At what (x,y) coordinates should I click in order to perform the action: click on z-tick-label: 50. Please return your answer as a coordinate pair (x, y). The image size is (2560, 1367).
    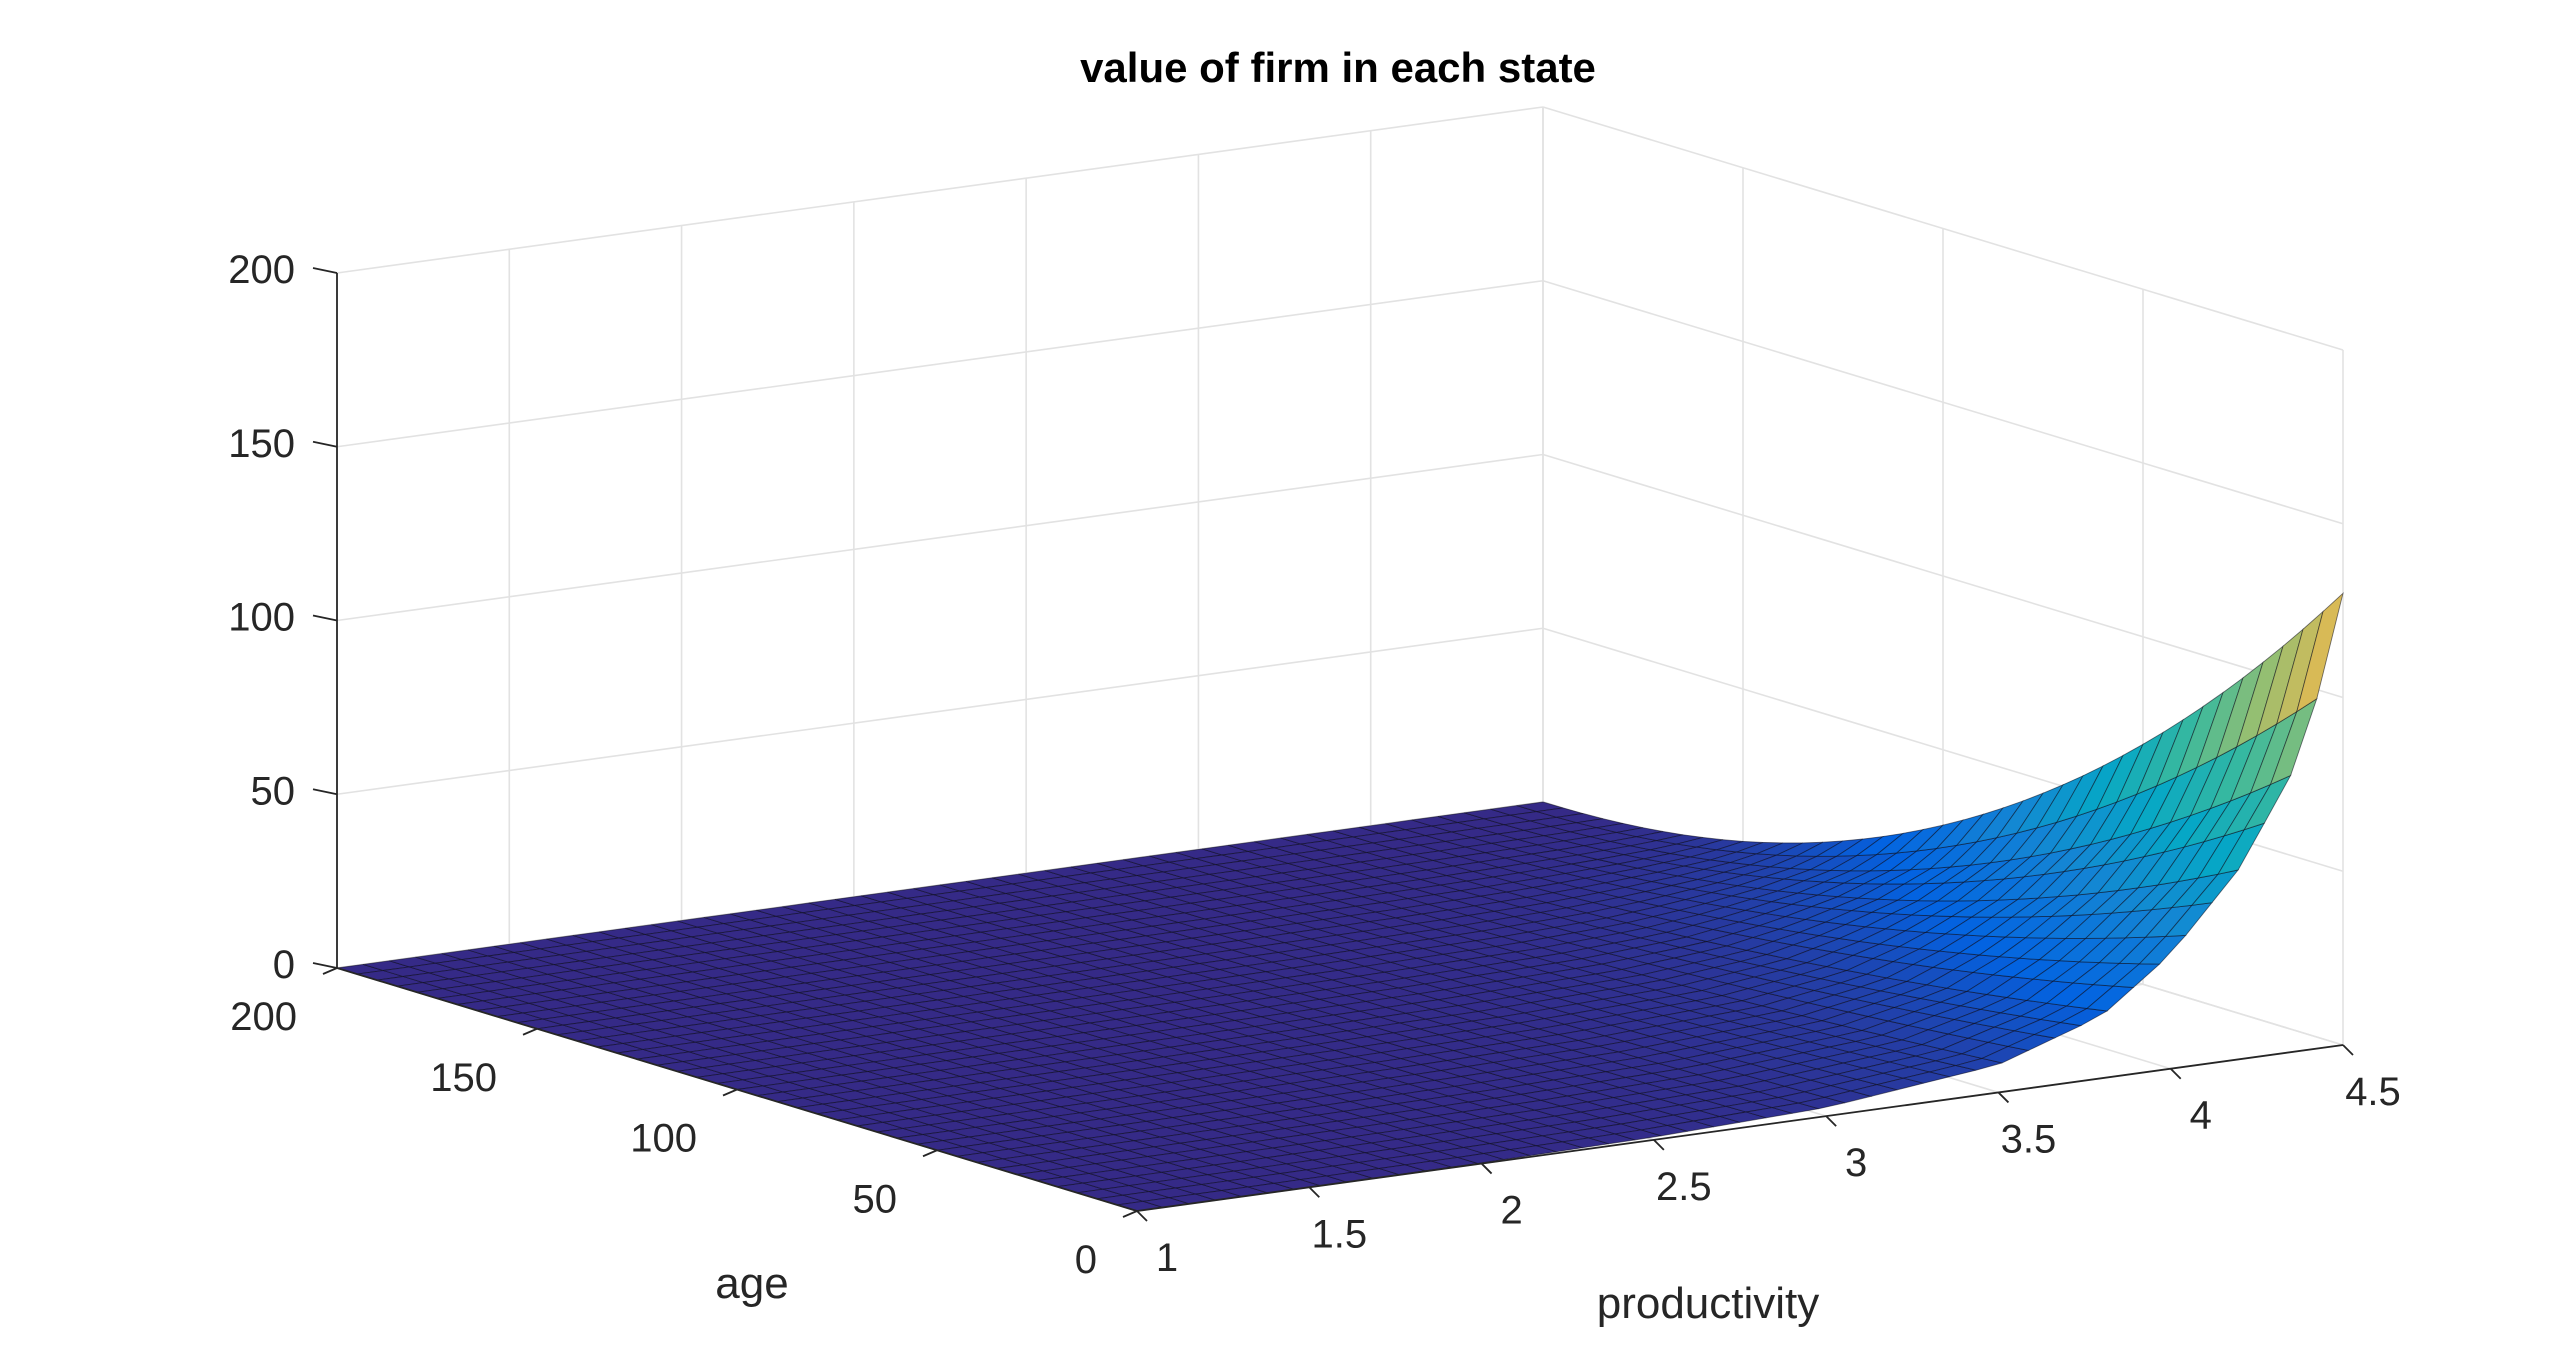
    Looking at the image, I should click on (273, 791).